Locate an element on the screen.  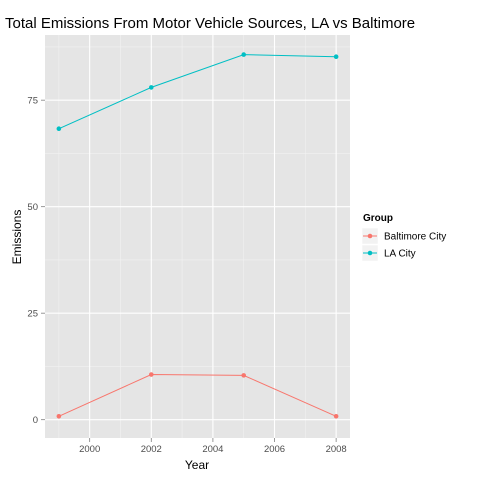
x-axis-ticks: 2000 2002 2004 2006 2008 is located at coordinates (213, 446).